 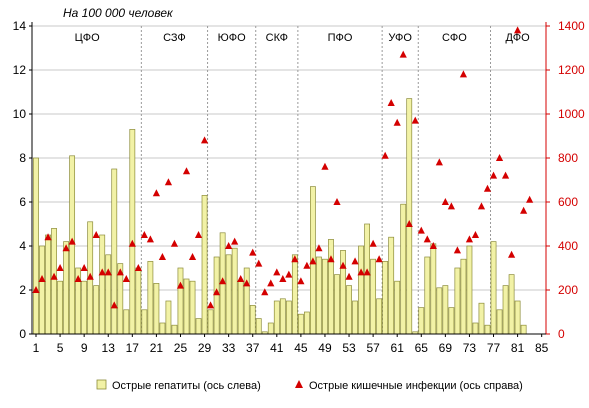 I want to click on x-tick-label: 33, so click(x=229, y=348).